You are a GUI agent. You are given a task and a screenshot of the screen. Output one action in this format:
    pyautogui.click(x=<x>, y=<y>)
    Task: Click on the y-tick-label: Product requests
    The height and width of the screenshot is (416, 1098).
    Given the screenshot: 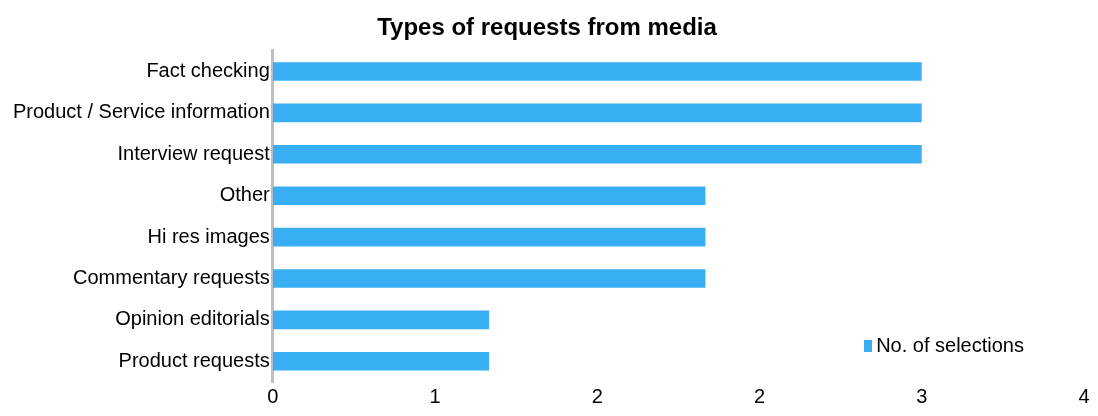 What is the action you would take?
    pyautogui.click(x=194, y=359)
    